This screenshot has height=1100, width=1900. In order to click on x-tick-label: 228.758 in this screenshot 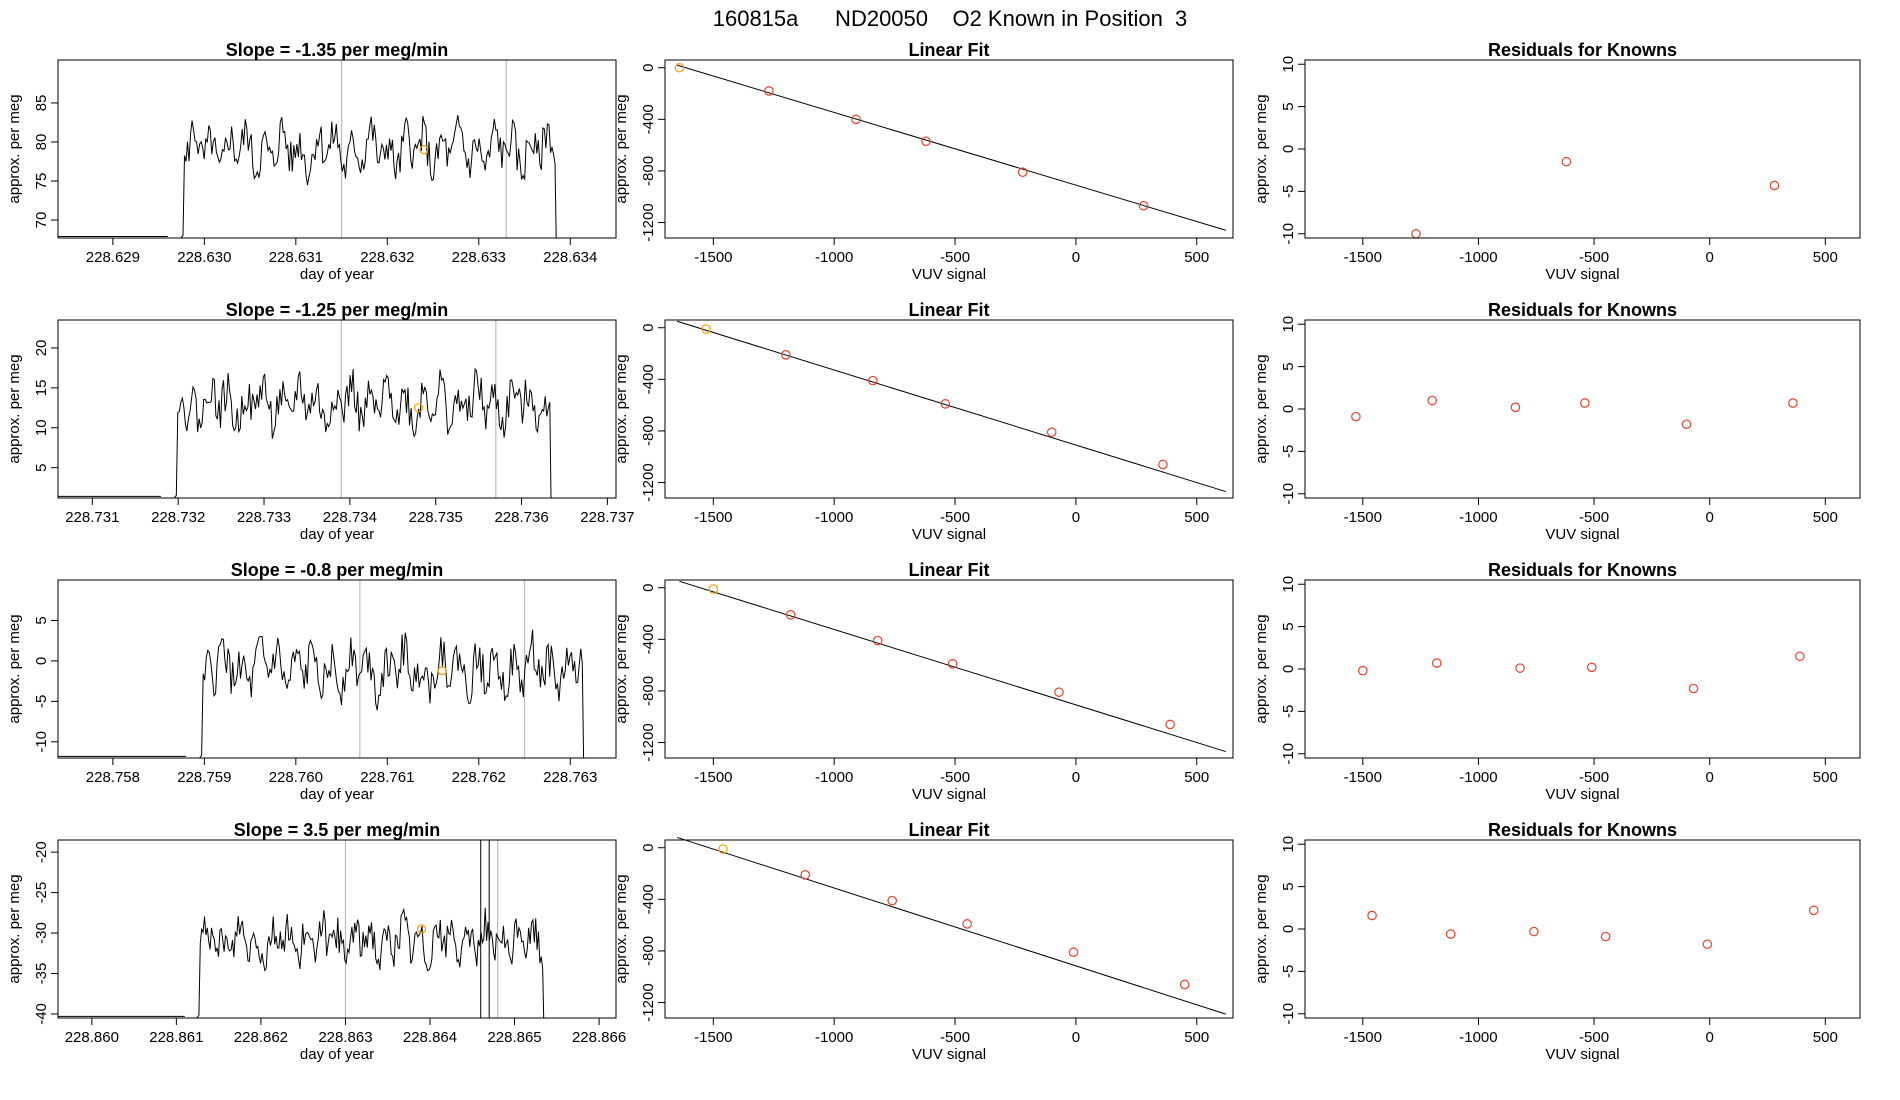, I will do `click(113, 777)`.